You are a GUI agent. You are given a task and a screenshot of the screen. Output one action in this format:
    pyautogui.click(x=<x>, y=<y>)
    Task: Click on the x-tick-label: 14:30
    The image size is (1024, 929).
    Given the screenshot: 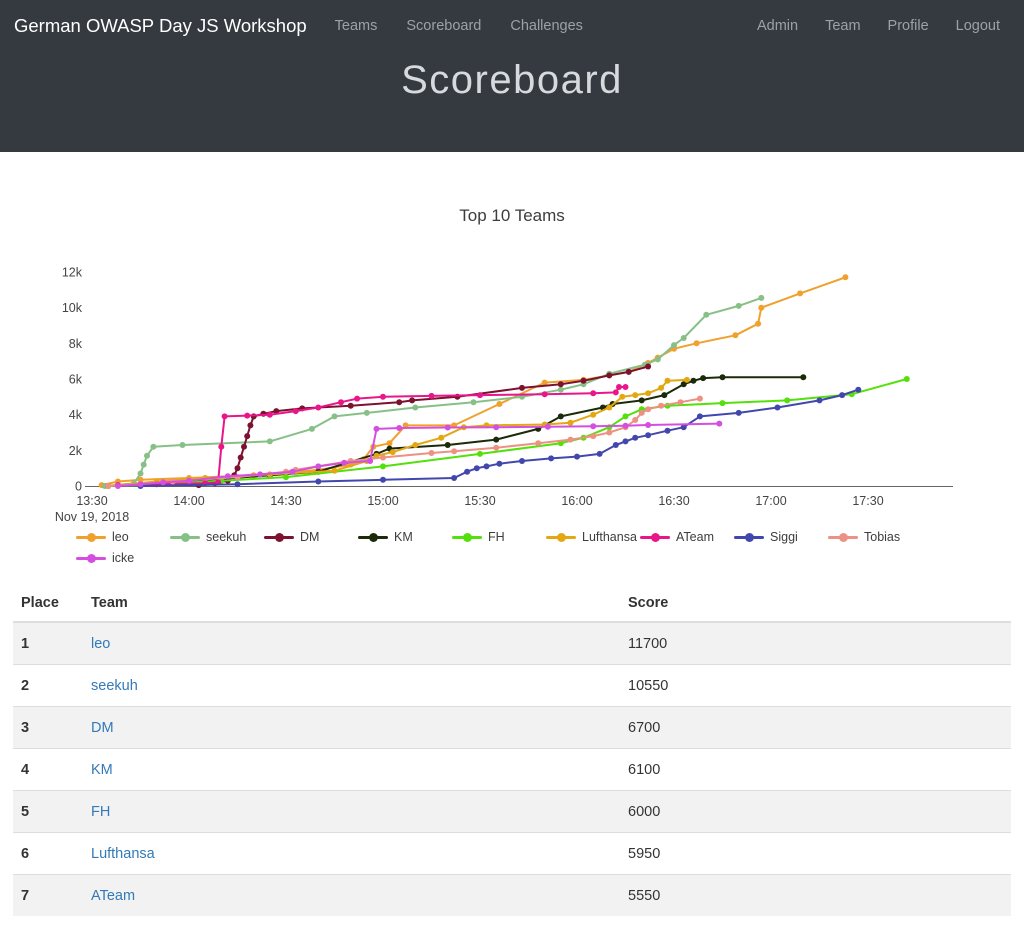 What is the action you would take?
    pyautogui.click(x=285, y=501)
    